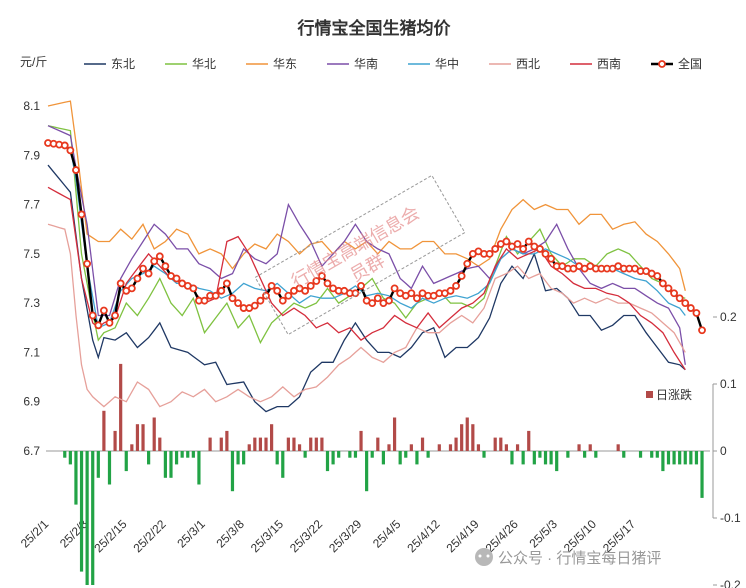 This screenshot has width=746, height=588. Describe the element at coordinates (285, 64) in the screenshot. I see `legend-label: 华东` at that location.